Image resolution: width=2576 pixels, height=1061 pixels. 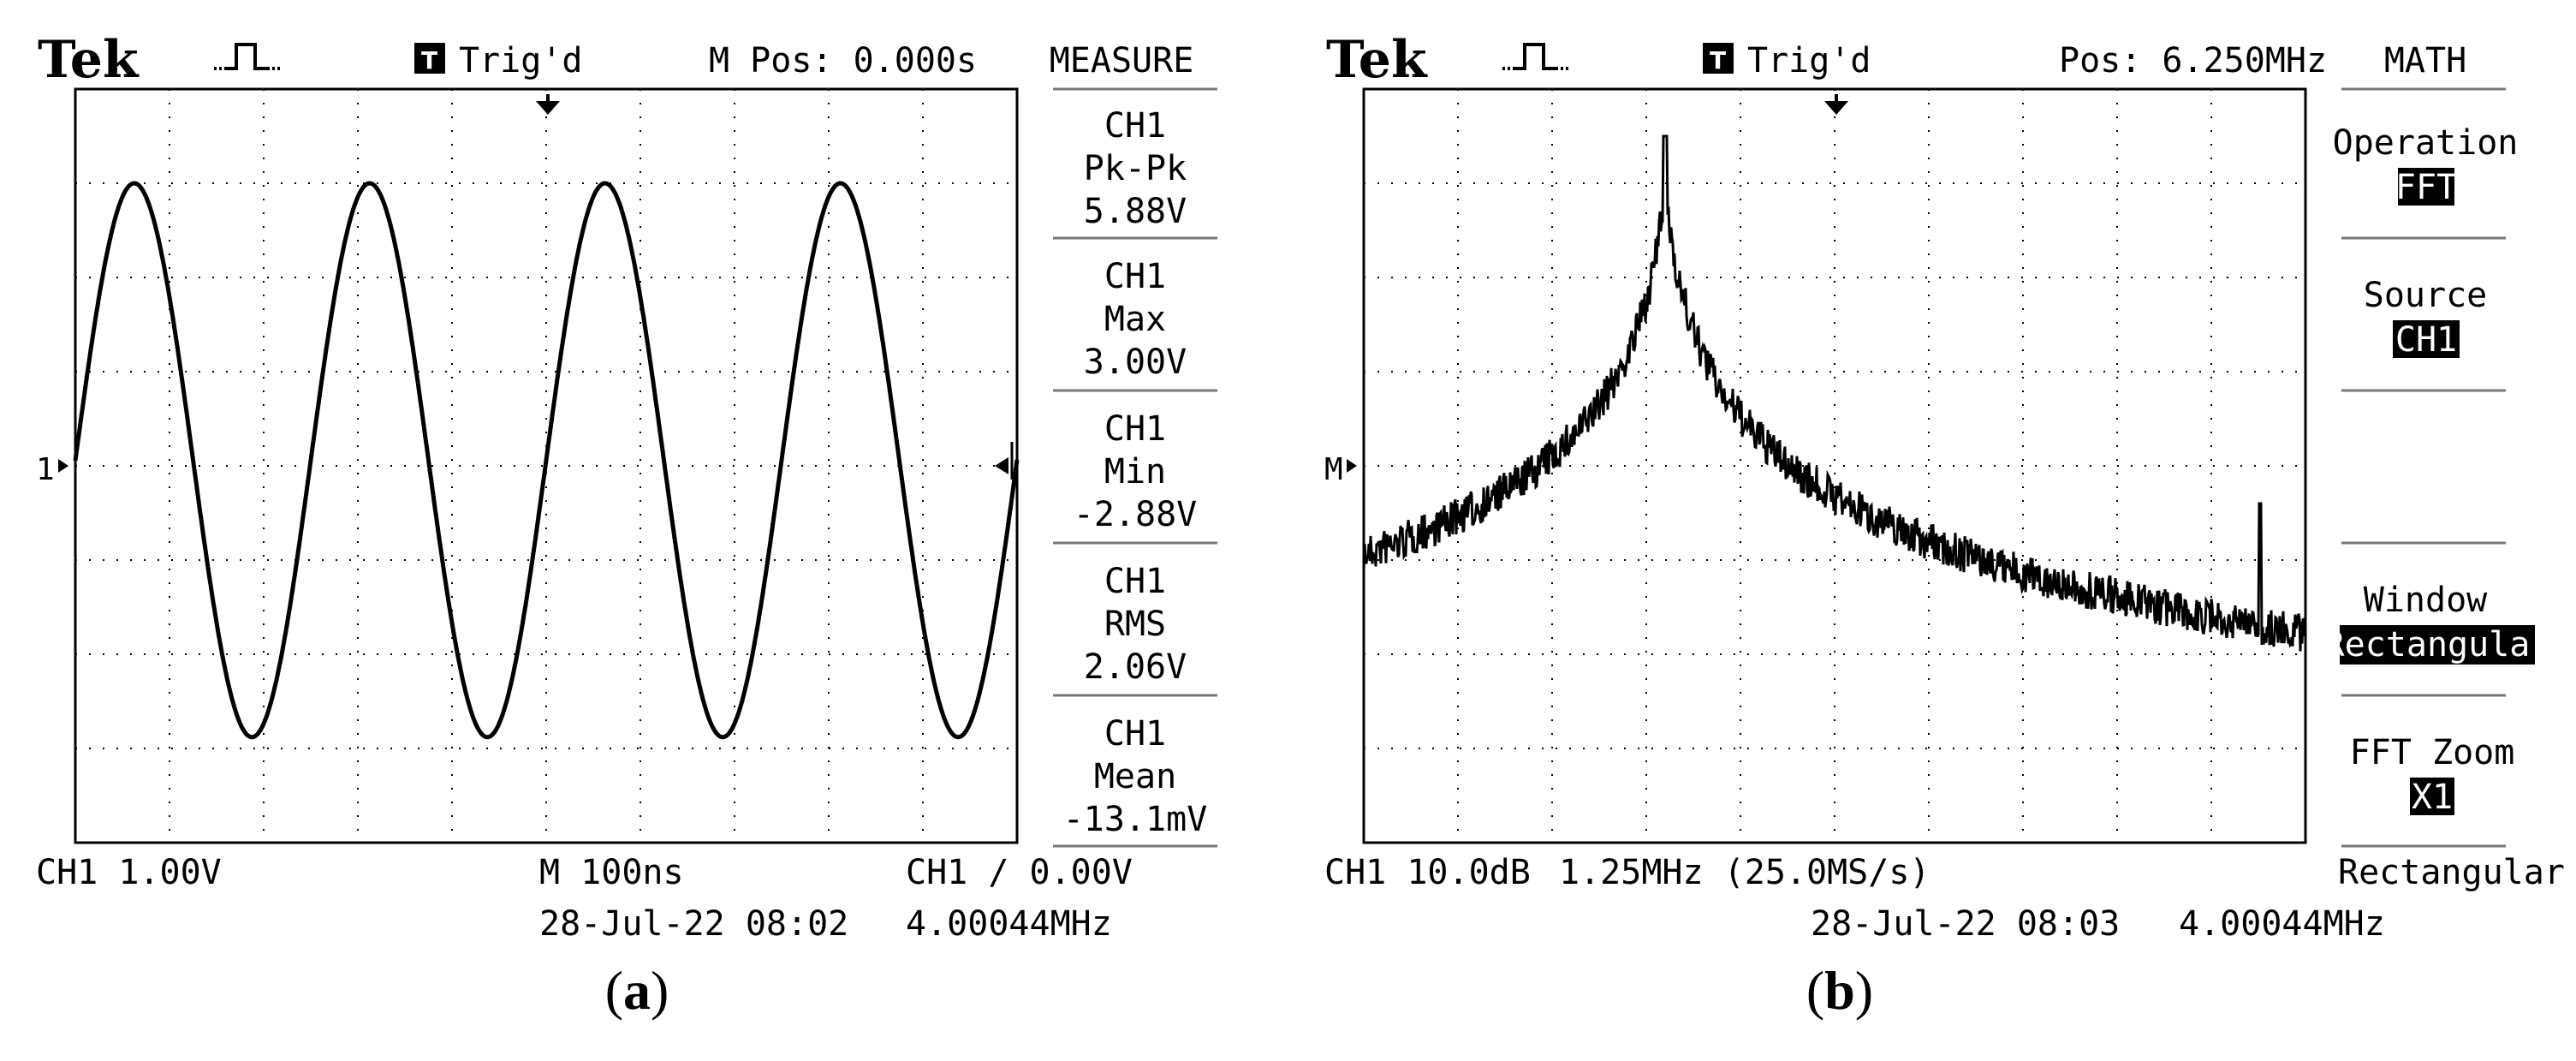 I want to click on measure-mean-button: CH1 Mean -13.1mV, so click(x=1135, y=776).